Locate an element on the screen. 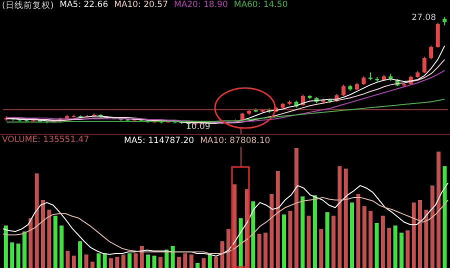 The image size is (450, 268). chart-title: (日线前复权) is located at coordinates (28, 6).